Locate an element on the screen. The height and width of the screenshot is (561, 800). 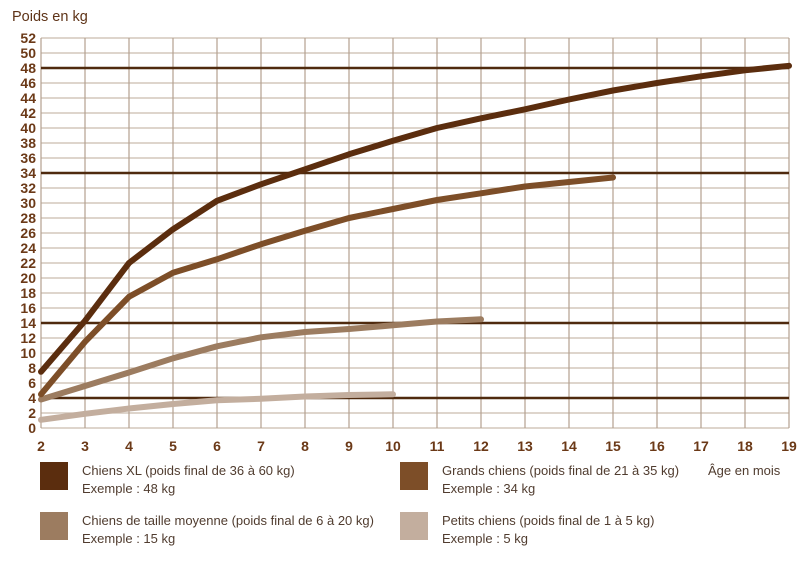
legend-swatch-petits-chiens is located at coordinates (414, 526).